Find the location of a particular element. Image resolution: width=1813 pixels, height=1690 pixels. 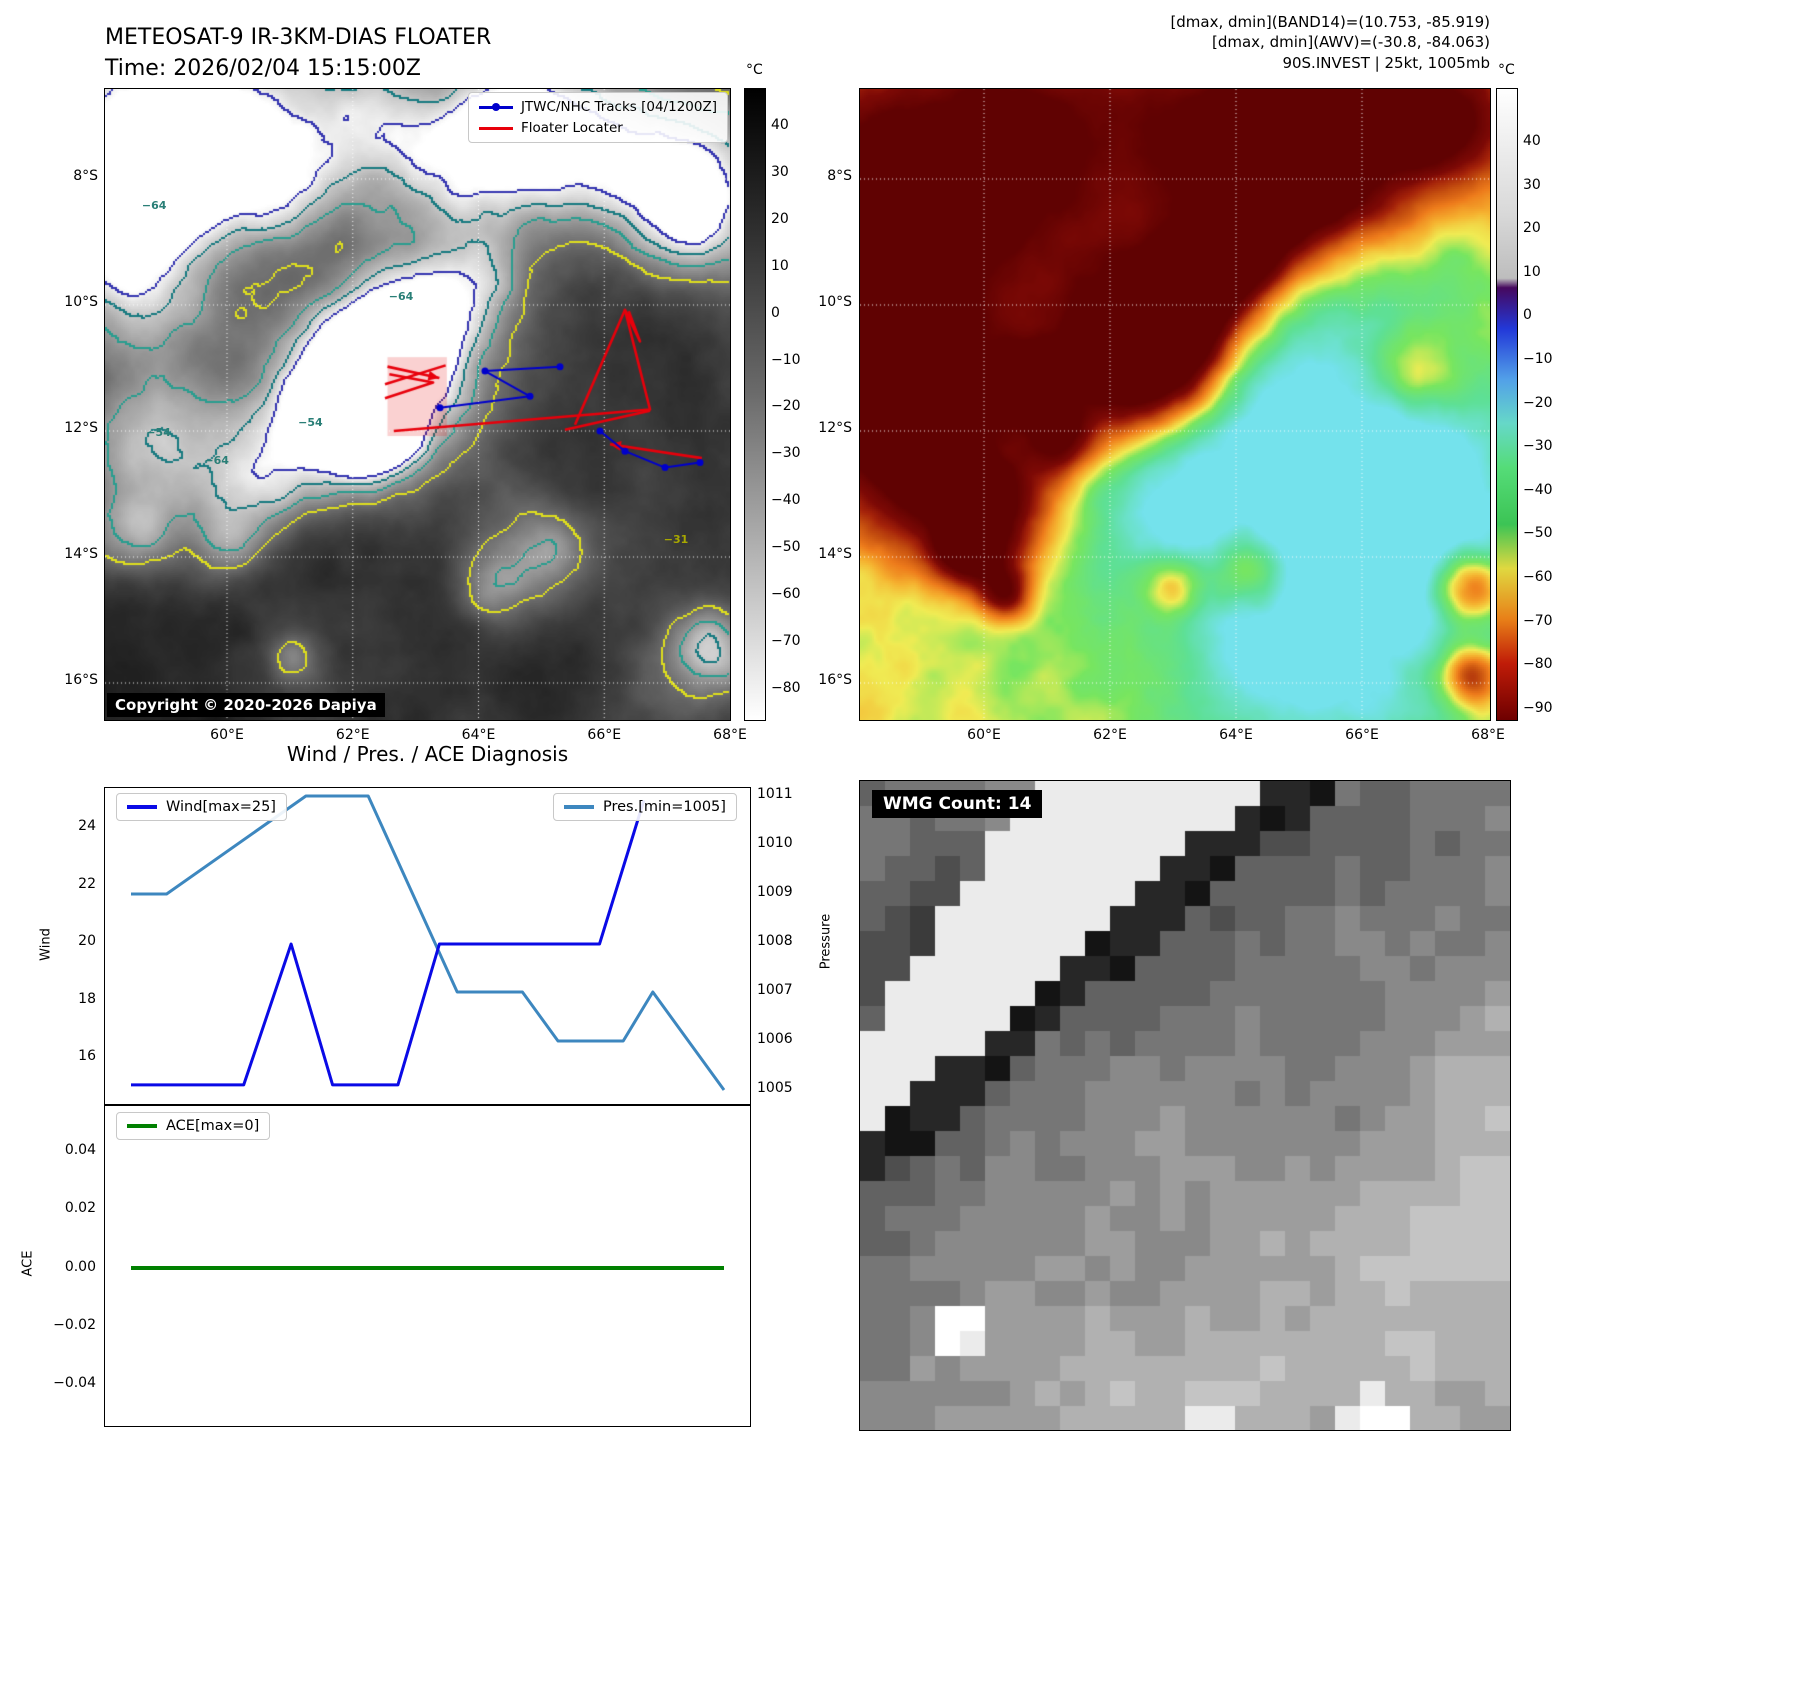

storm-info-text: 90S.INVEST | 25kt, 1005mb is located at coordinates (1386, 62).